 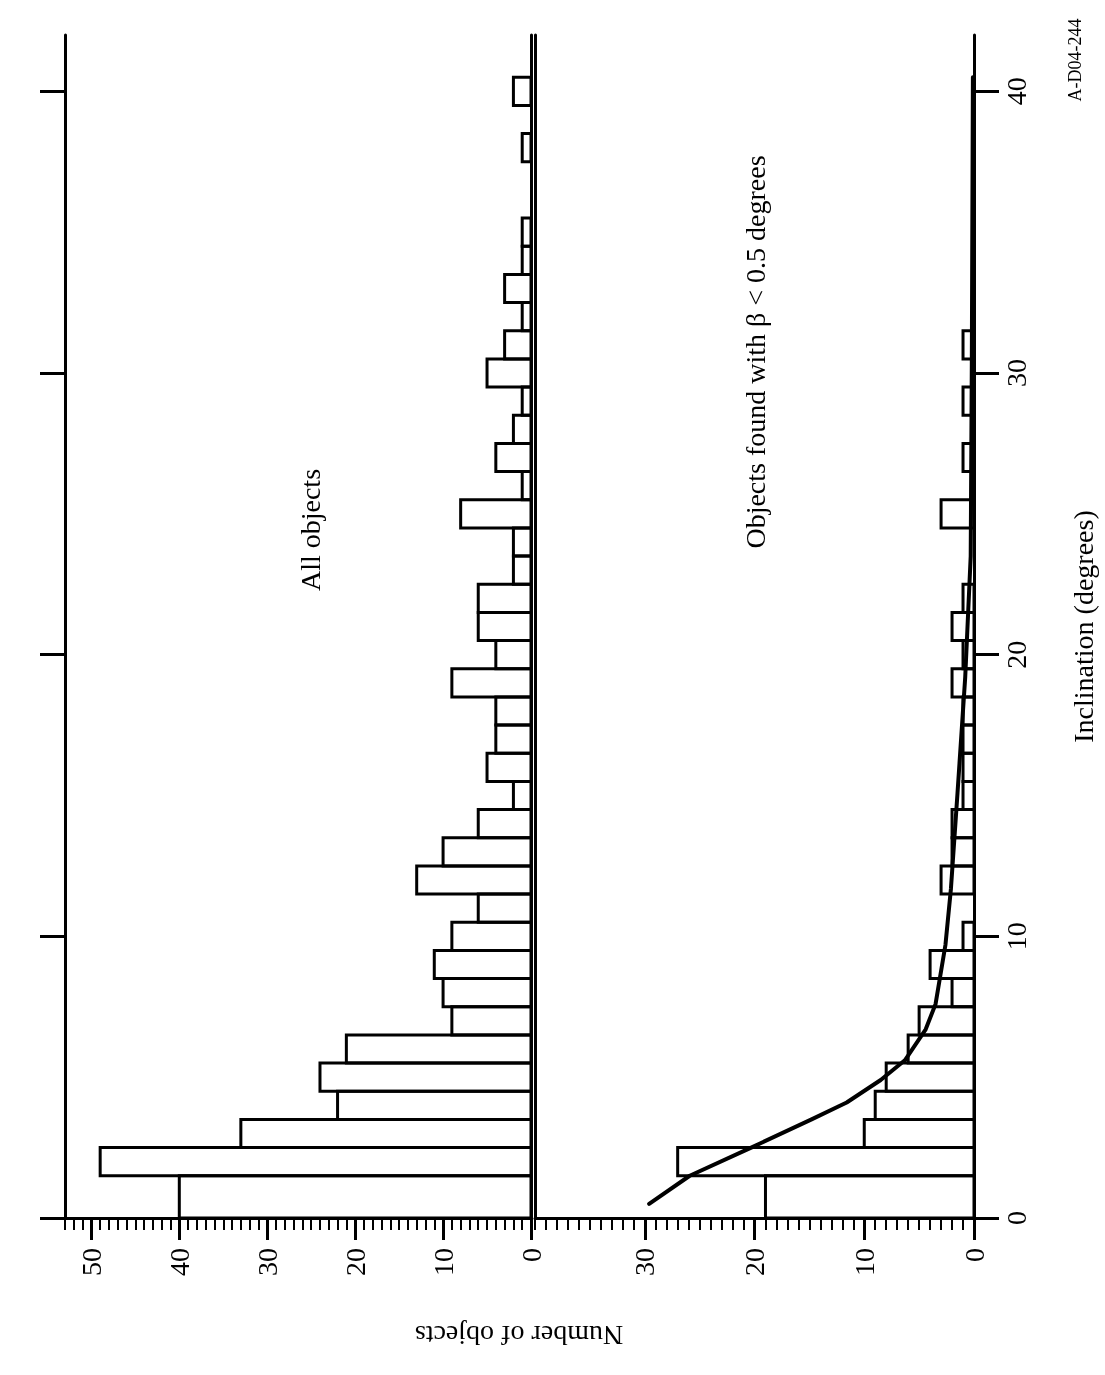 I want to click on text: Objects found with β < 0.5 degrees, so click(x=755, y=352).